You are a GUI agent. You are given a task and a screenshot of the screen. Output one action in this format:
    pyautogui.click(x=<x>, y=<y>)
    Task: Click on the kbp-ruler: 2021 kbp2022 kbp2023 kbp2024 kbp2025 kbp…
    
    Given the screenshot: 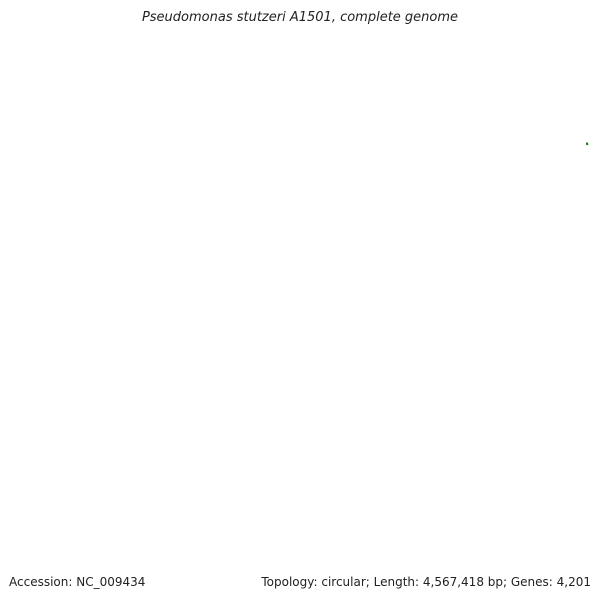 What is the action you would take?
    pyautogui.click(x=587, y=144)
    